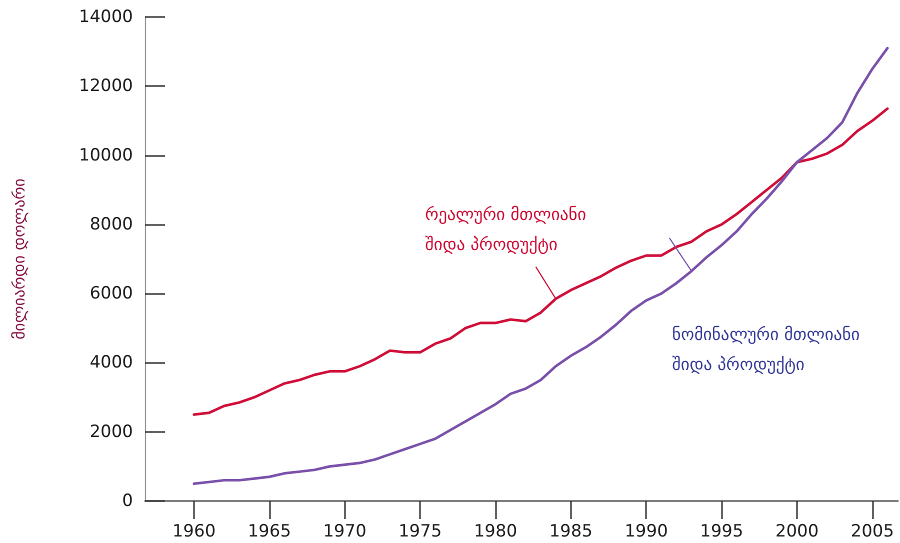  I want to click on x-tick-label: 1975, so click(420, 532).